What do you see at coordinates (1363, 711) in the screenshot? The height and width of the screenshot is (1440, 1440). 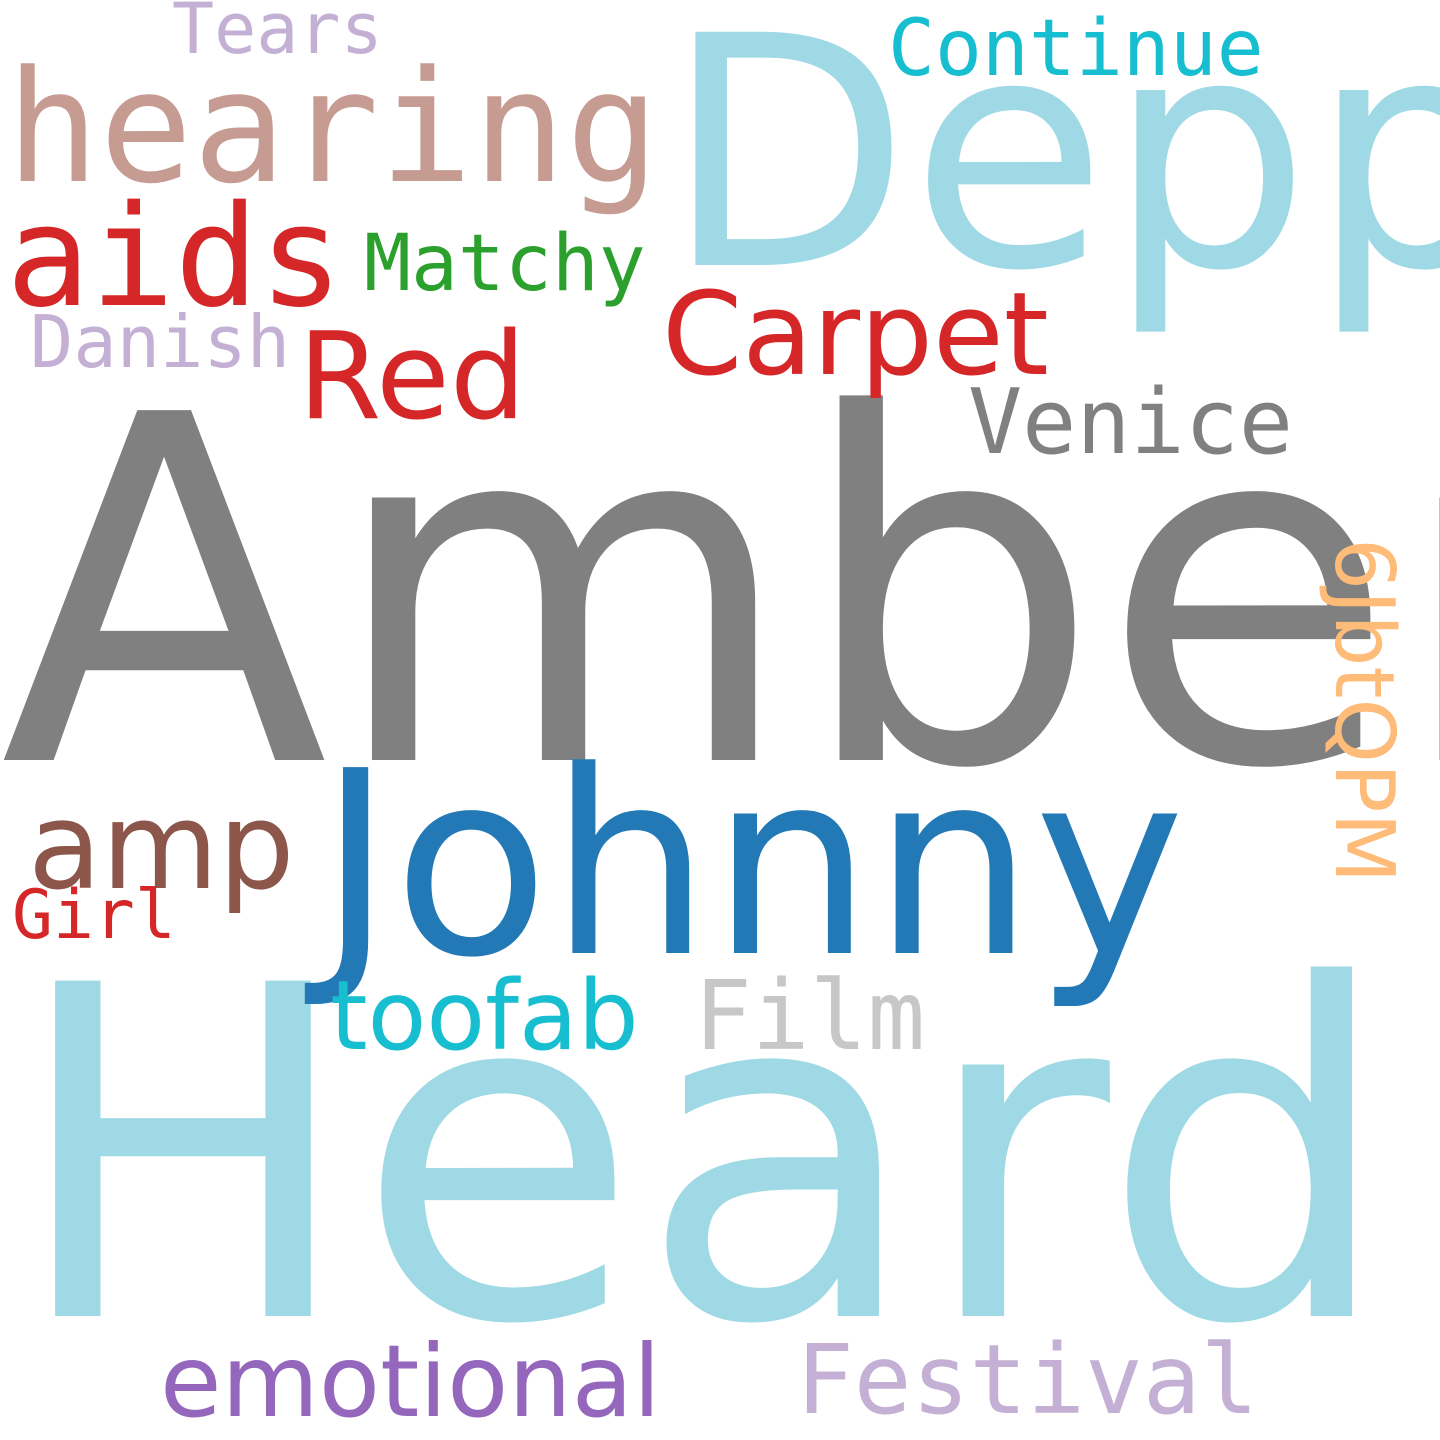 I see `word-6jbtqpm: 6JbtQPM` at bounding box center [1363, 711].